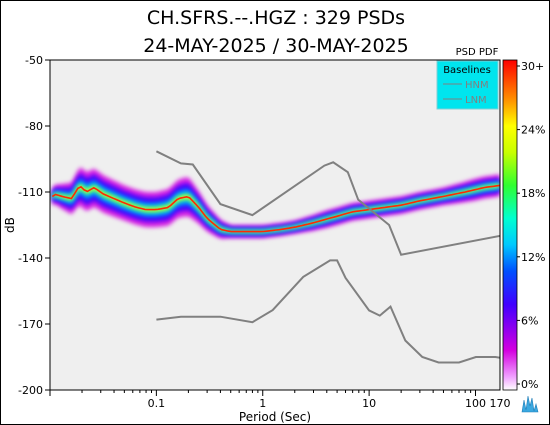  I want to click on y-tick-label: -140, so click(30, 258).